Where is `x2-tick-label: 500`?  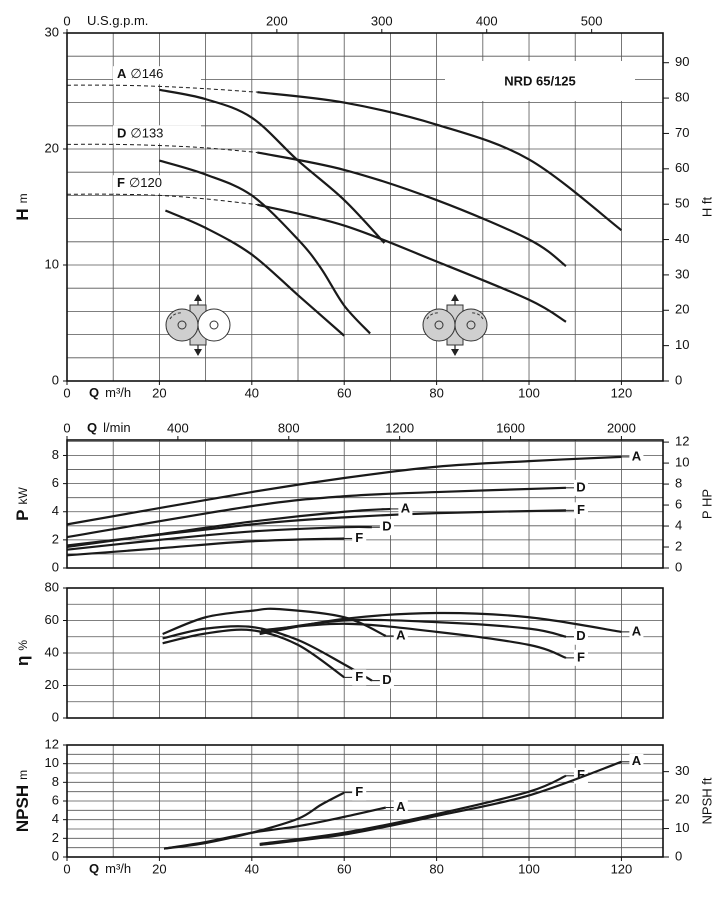 x2-tick-label: 500 is located at coordinates (592, 20).